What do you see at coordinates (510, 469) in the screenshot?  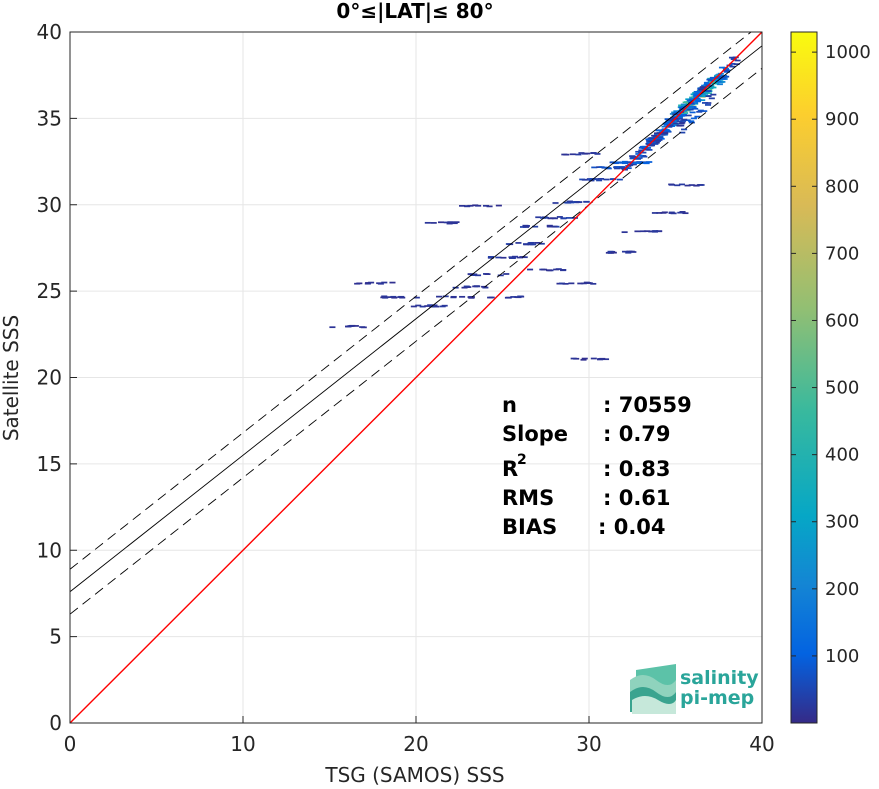 I see `stat-r2-label: R` at bounding box center [510, 469].